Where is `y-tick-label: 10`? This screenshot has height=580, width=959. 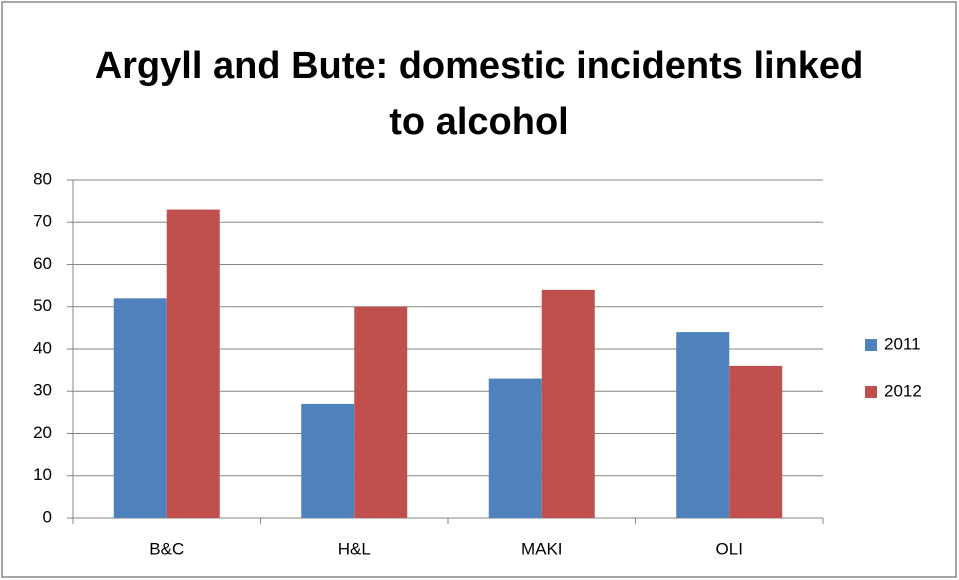
y-tick-label: 10 is located at coordinates (42, 474).